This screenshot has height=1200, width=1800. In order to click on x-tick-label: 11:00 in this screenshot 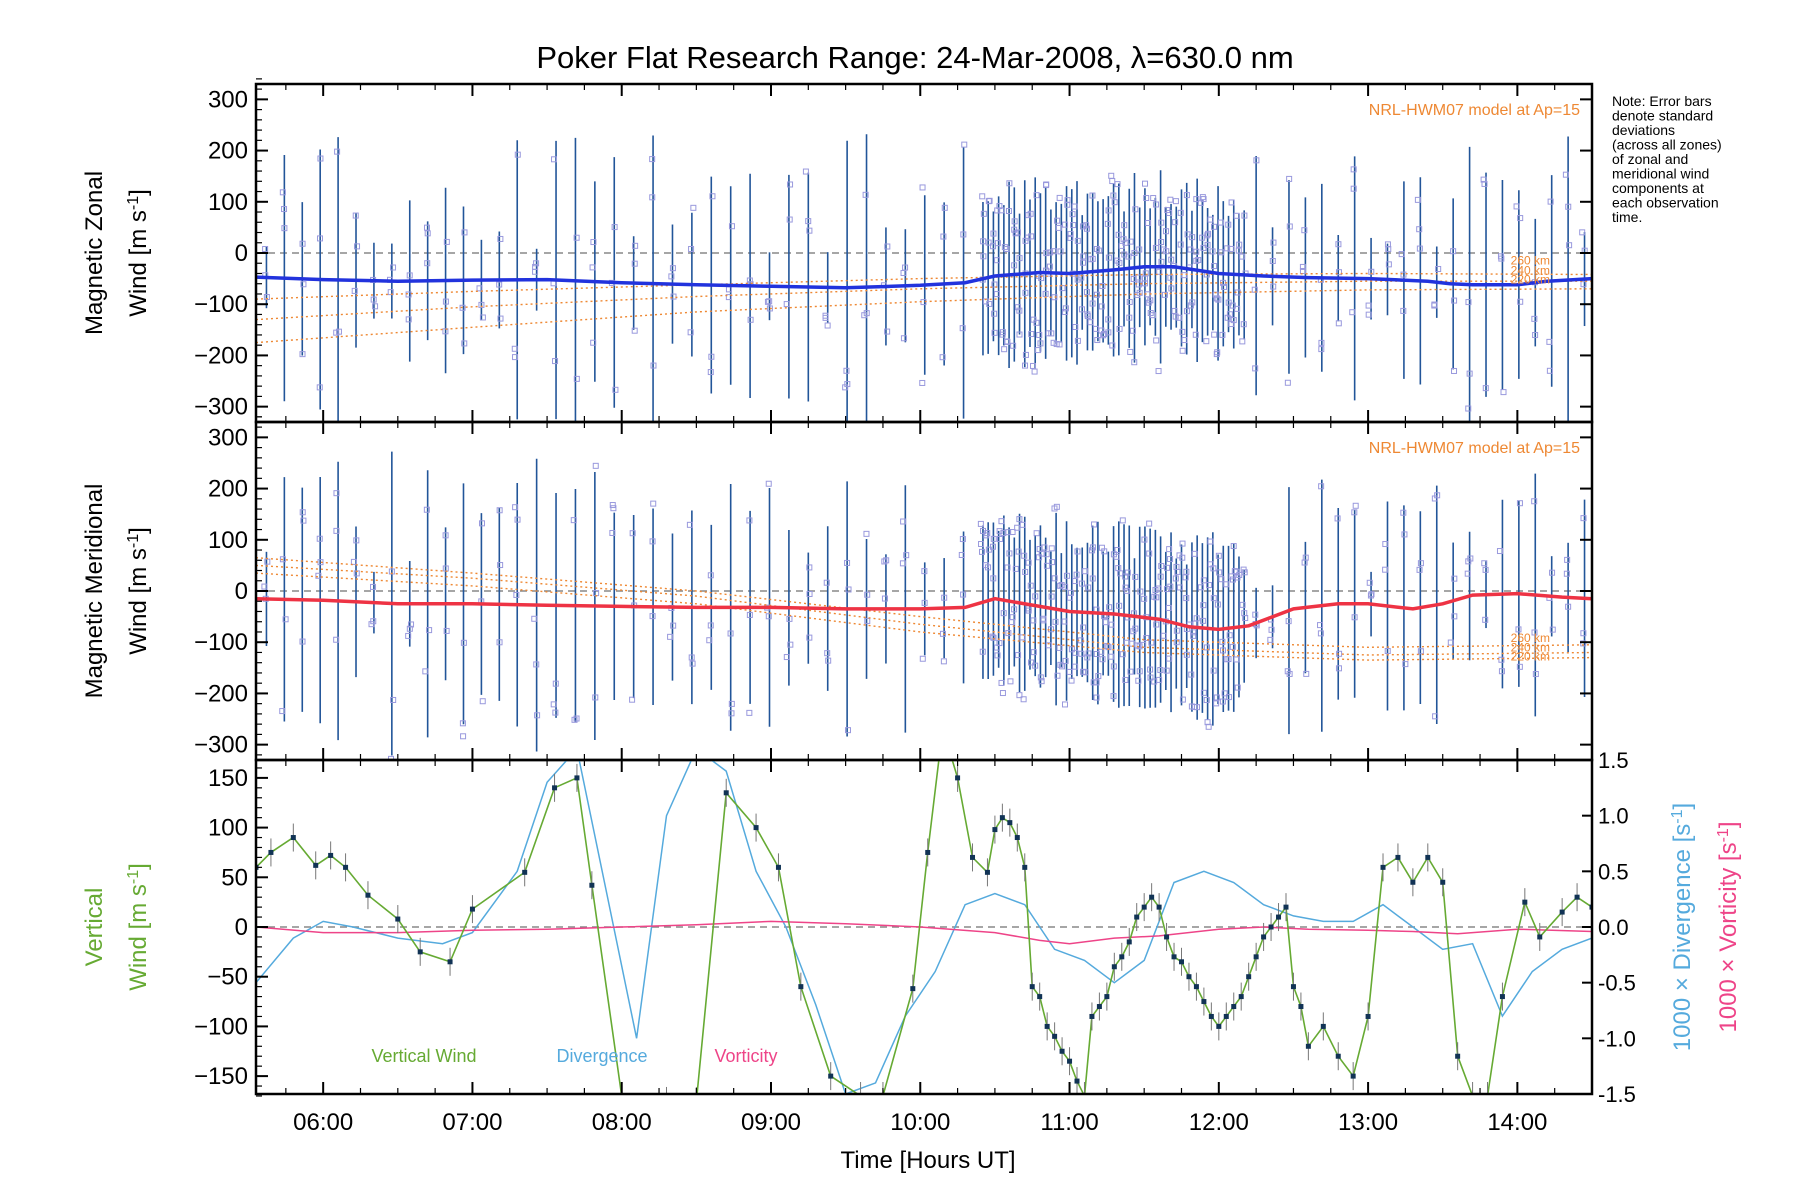, I will do `click(1069, 1122)`.